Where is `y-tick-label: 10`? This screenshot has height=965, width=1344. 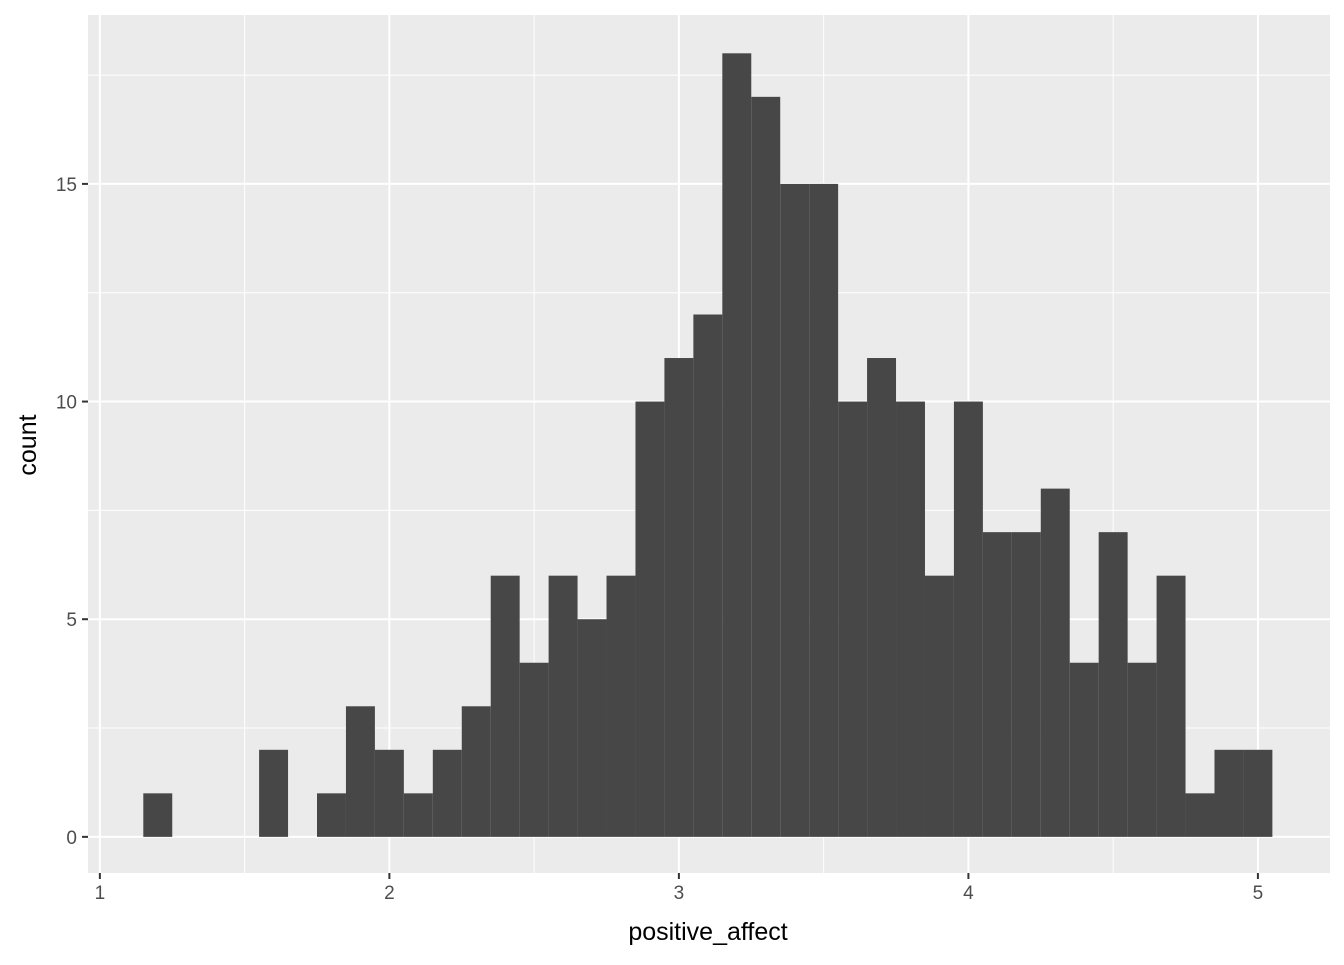
y-tick-label: 10 is located at coordinates (66, 403).